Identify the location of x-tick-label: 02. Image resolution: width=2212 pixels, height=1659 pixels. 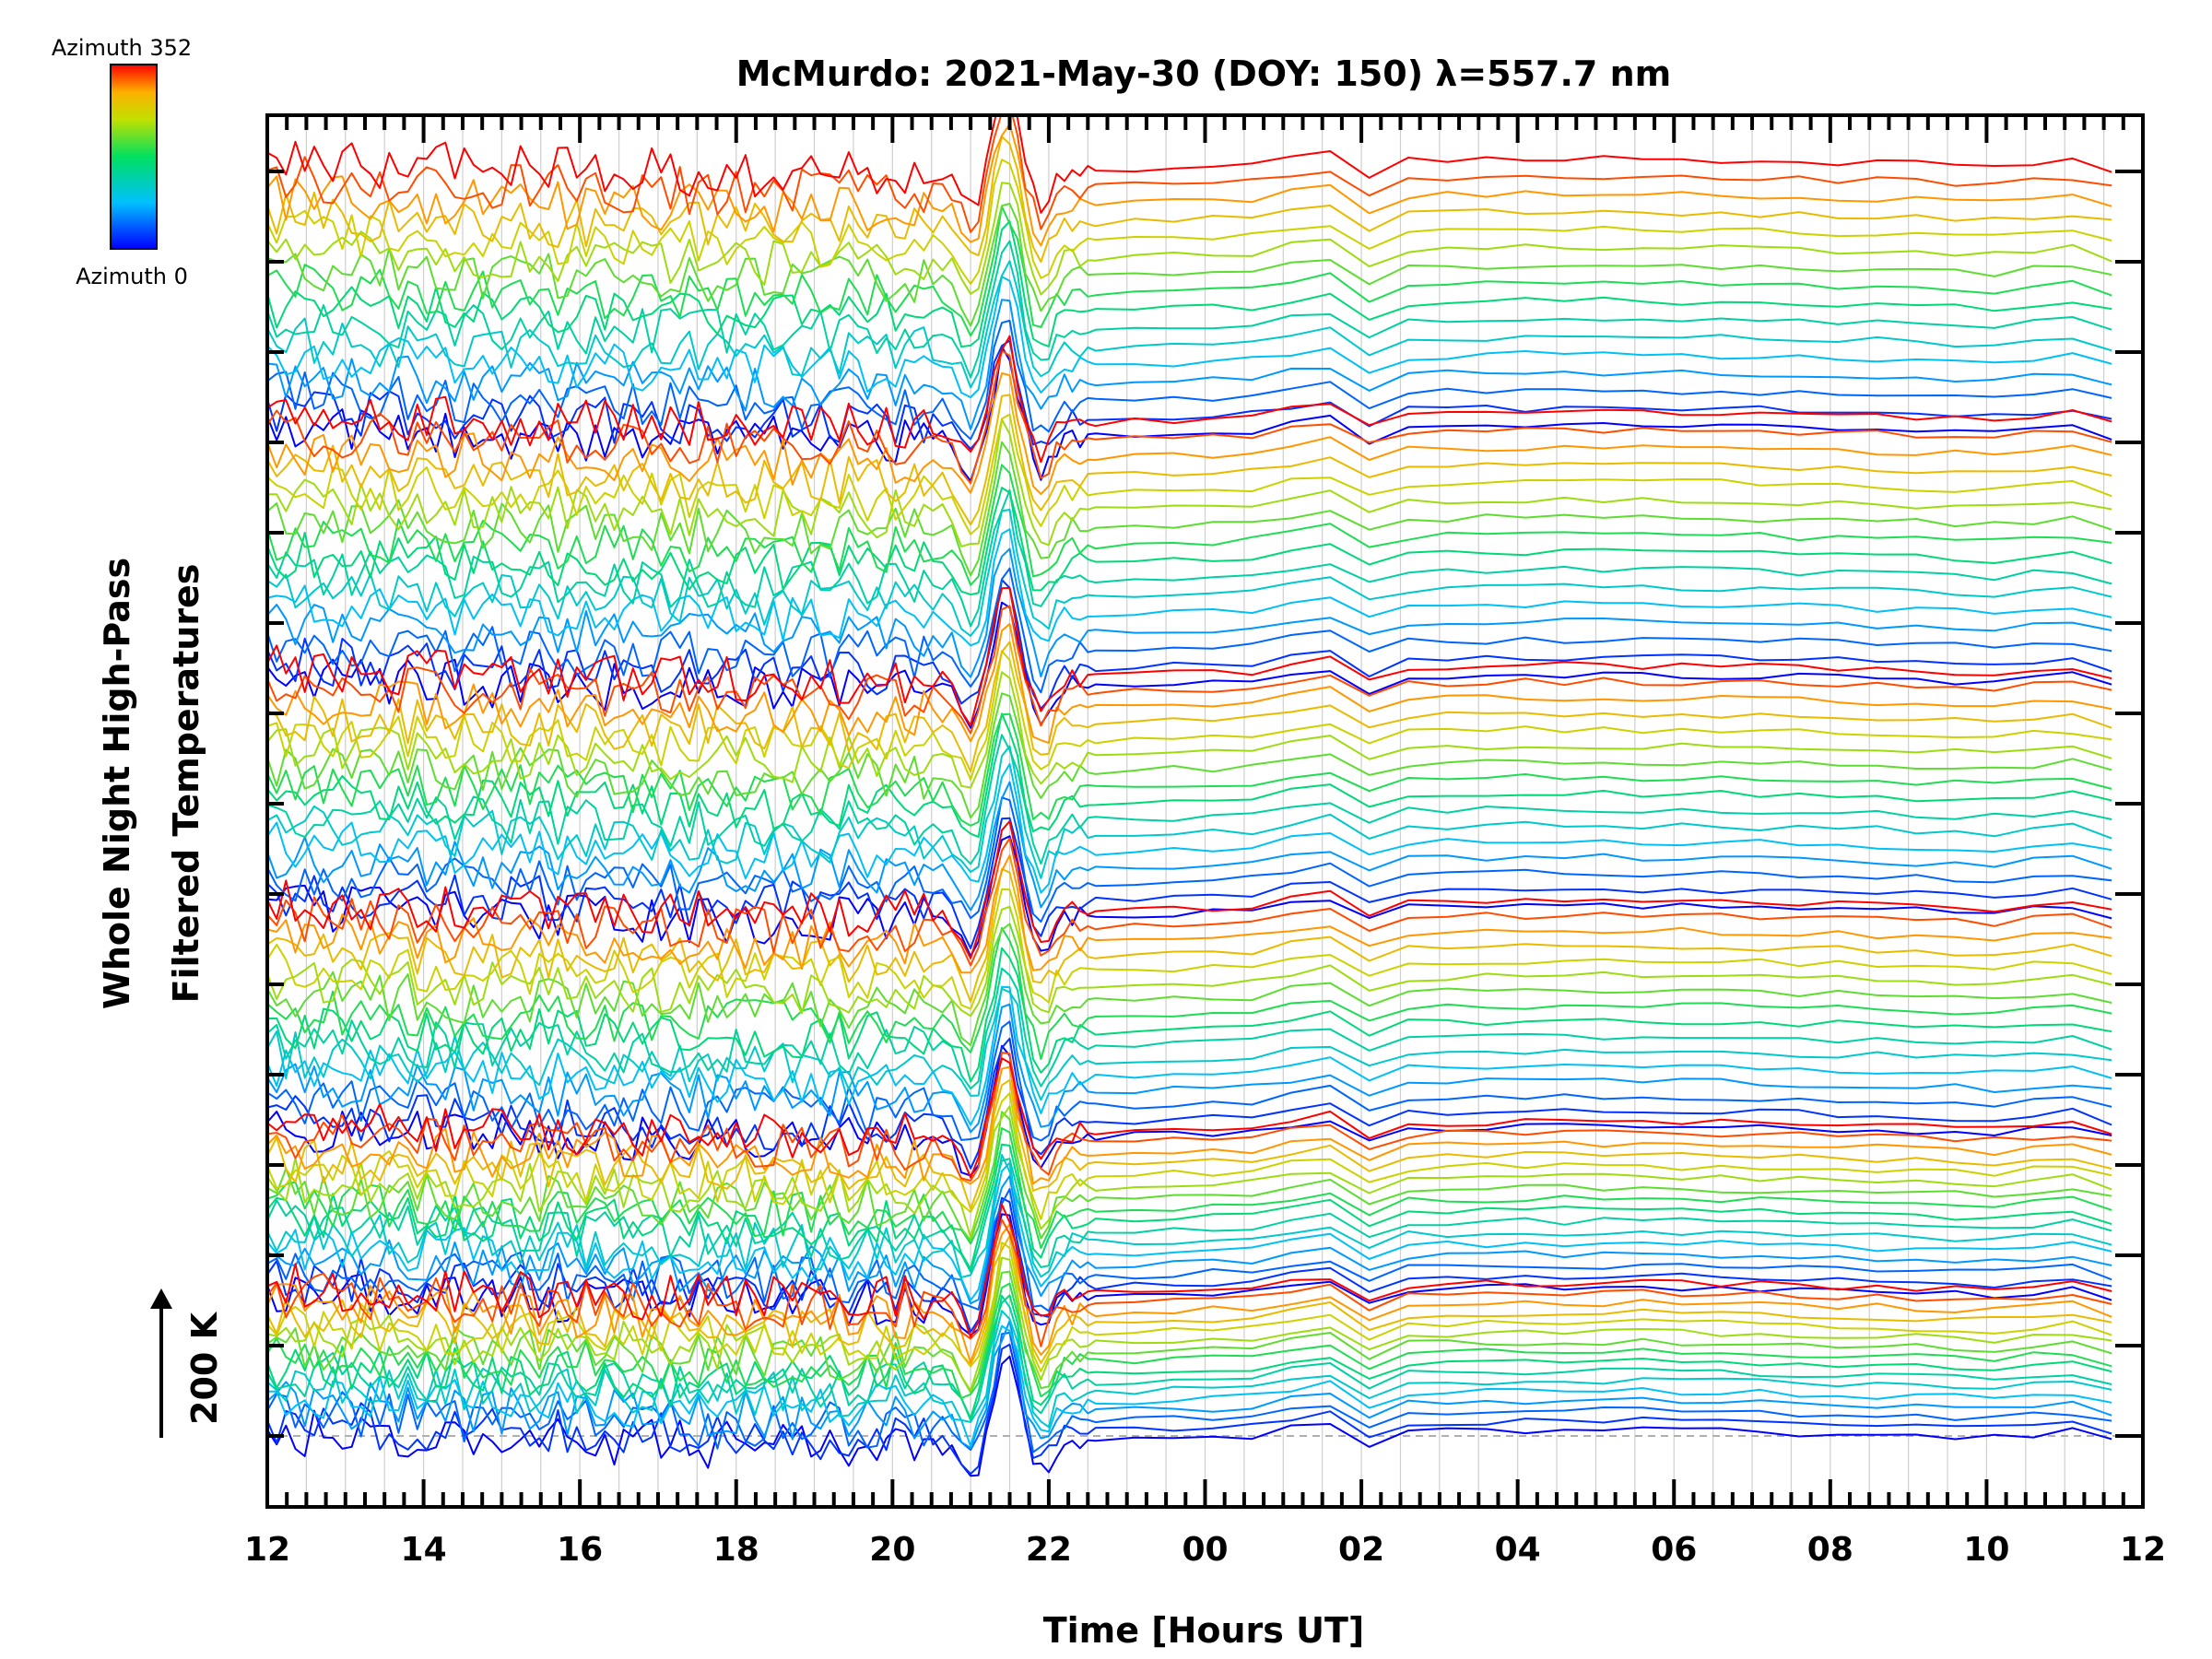
(1361, 1550).